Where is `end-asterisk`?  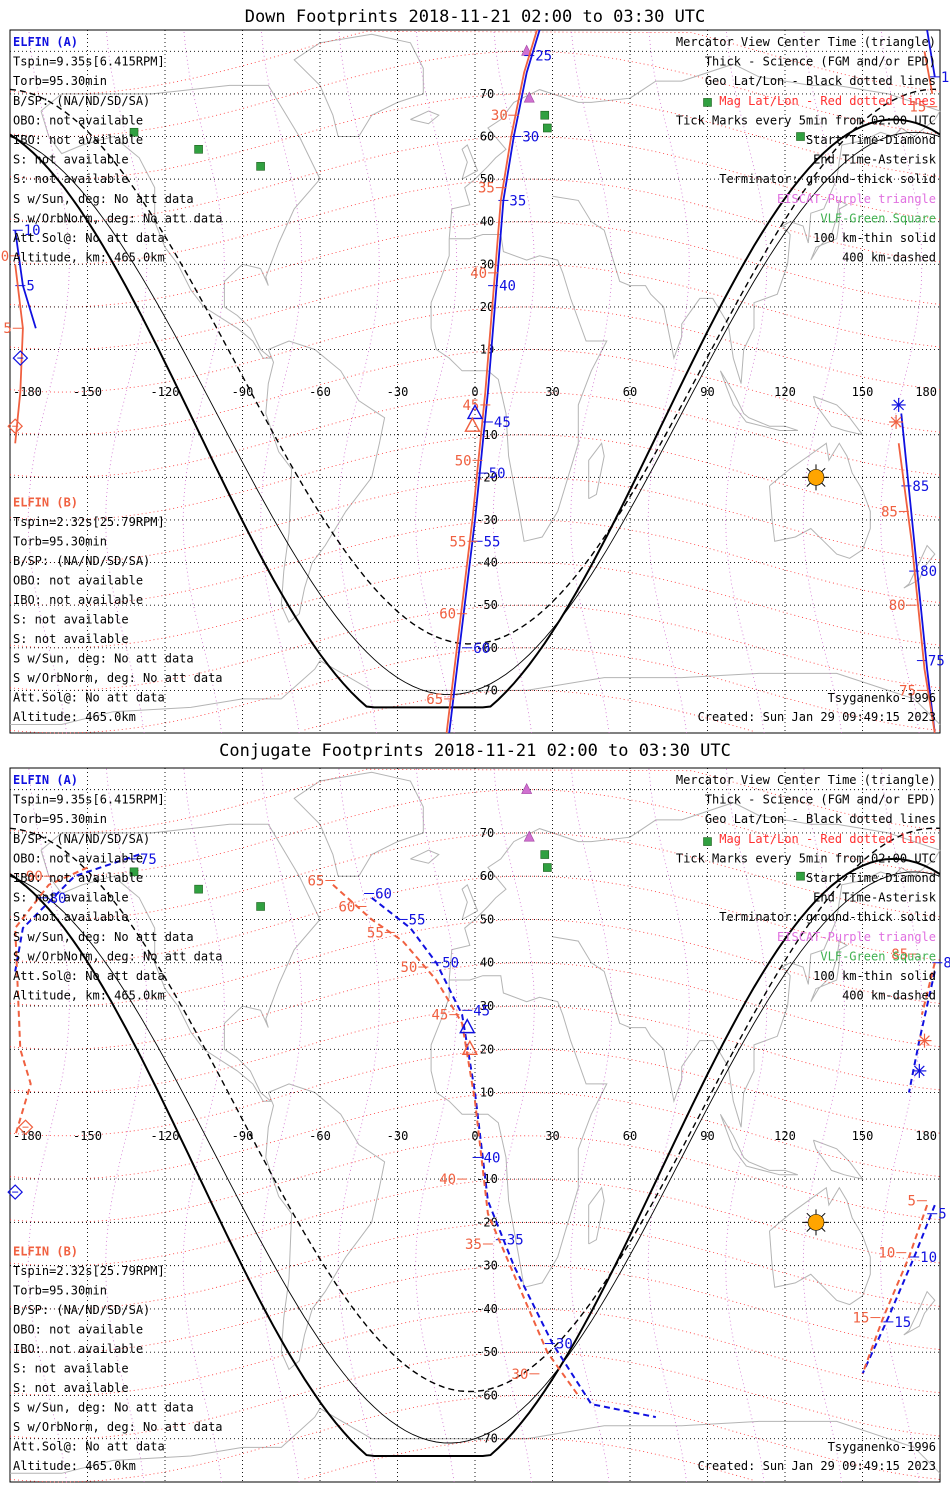
end-asterisk is located at coordinates (896, 422).